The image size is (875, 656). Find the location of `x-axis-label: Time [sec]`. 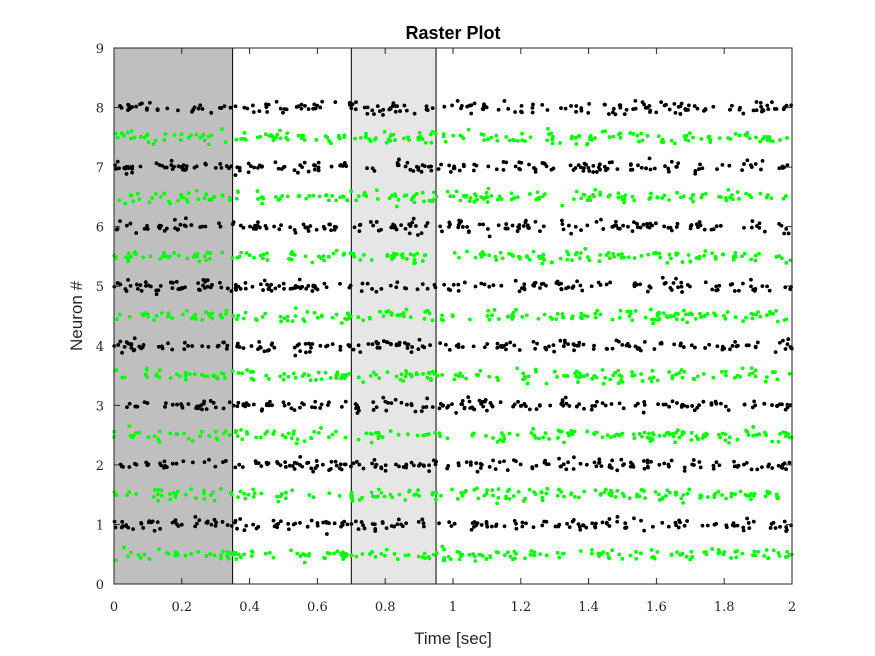

x-axis-label: Time [sec] is located at coordinates (453, 638).